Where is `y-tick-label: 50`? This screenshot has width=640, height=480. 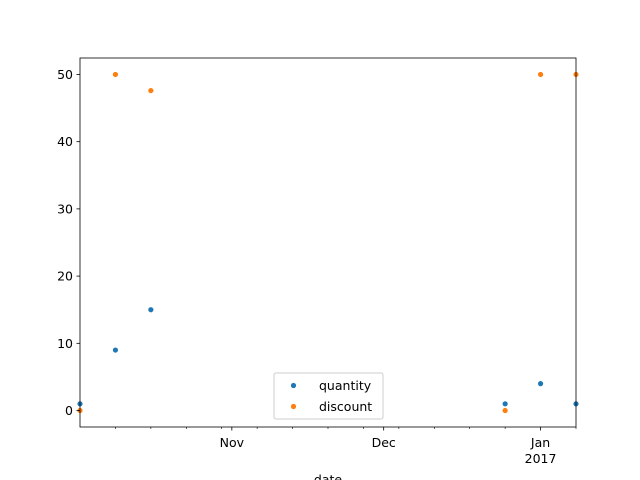 y-tick-label: 50 is located at coordinates (65, 74).